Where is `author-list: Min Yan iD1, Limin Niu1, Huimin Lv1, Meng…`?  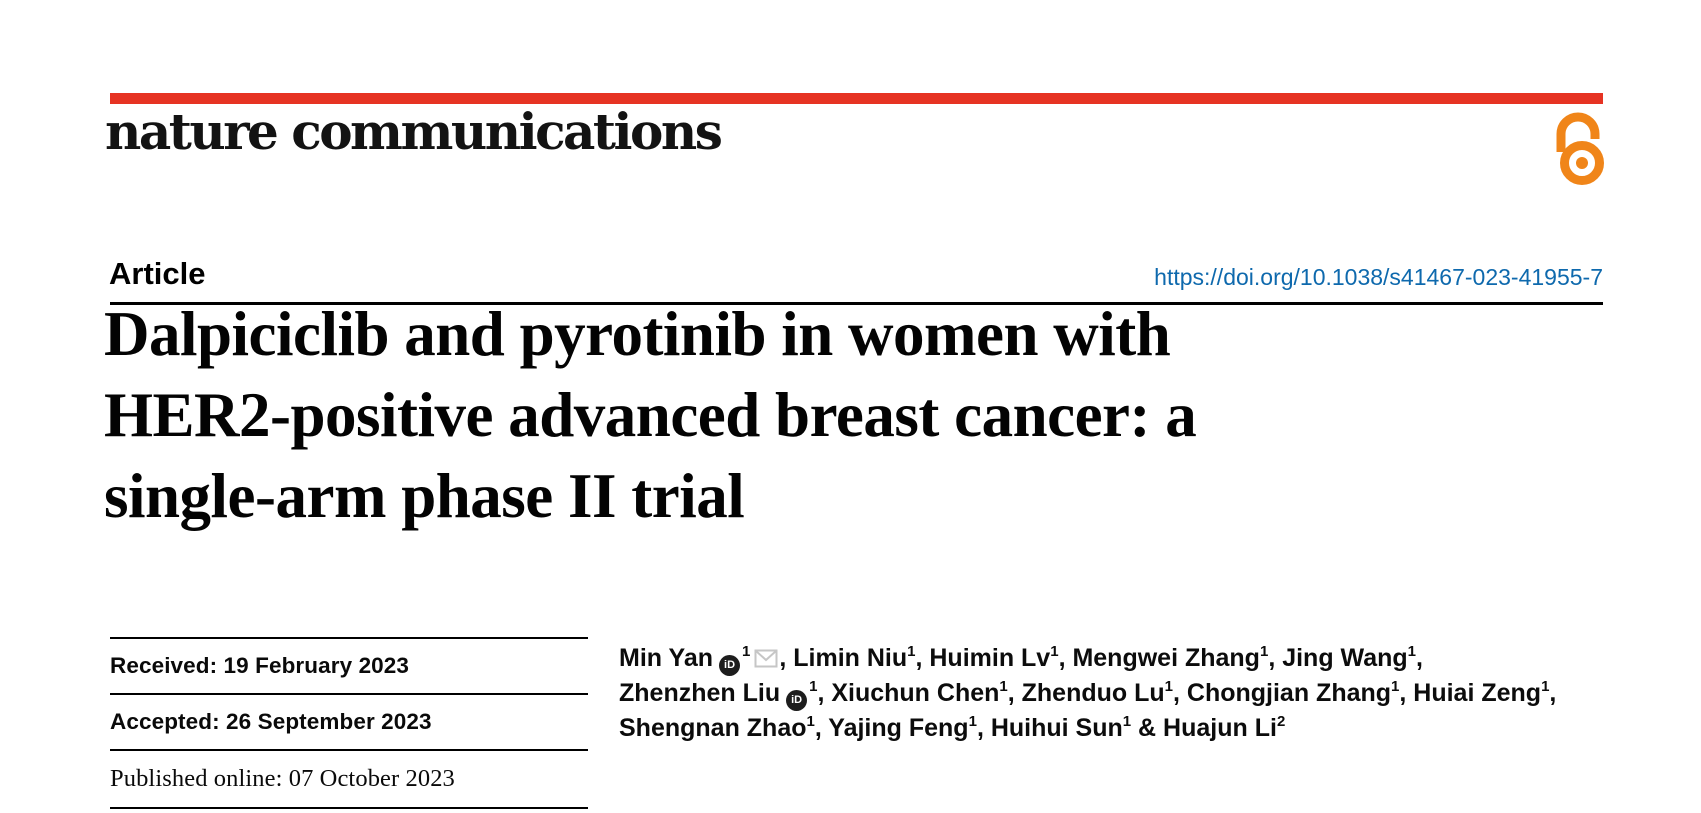
author-list: Min Yan iD1, Limin Niu1, Huimin Lv1, Meng… is located at coordinates (1121, 693).